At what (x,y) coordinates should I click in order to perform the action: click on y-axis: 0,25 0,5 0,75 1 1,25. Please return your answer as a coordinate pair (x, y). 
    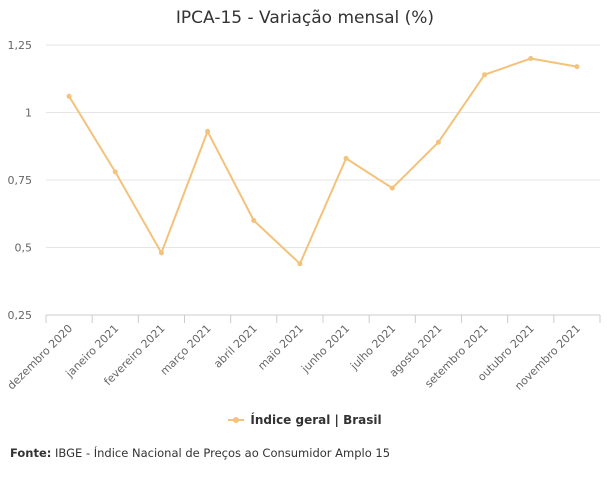
    Looking at the image, I should click on (20, 180).